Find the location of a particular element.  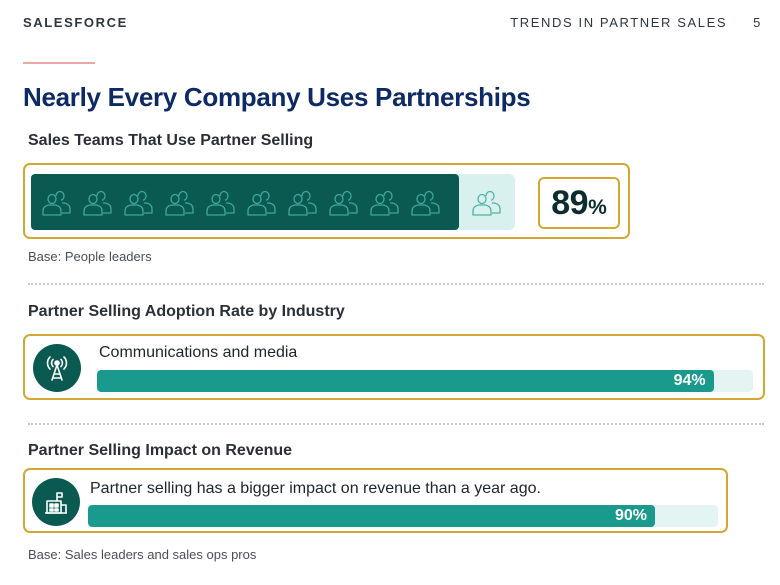

section-title-partner-selling: Sales Teams That Use Partner Selling is located at coordinates (171, 140).